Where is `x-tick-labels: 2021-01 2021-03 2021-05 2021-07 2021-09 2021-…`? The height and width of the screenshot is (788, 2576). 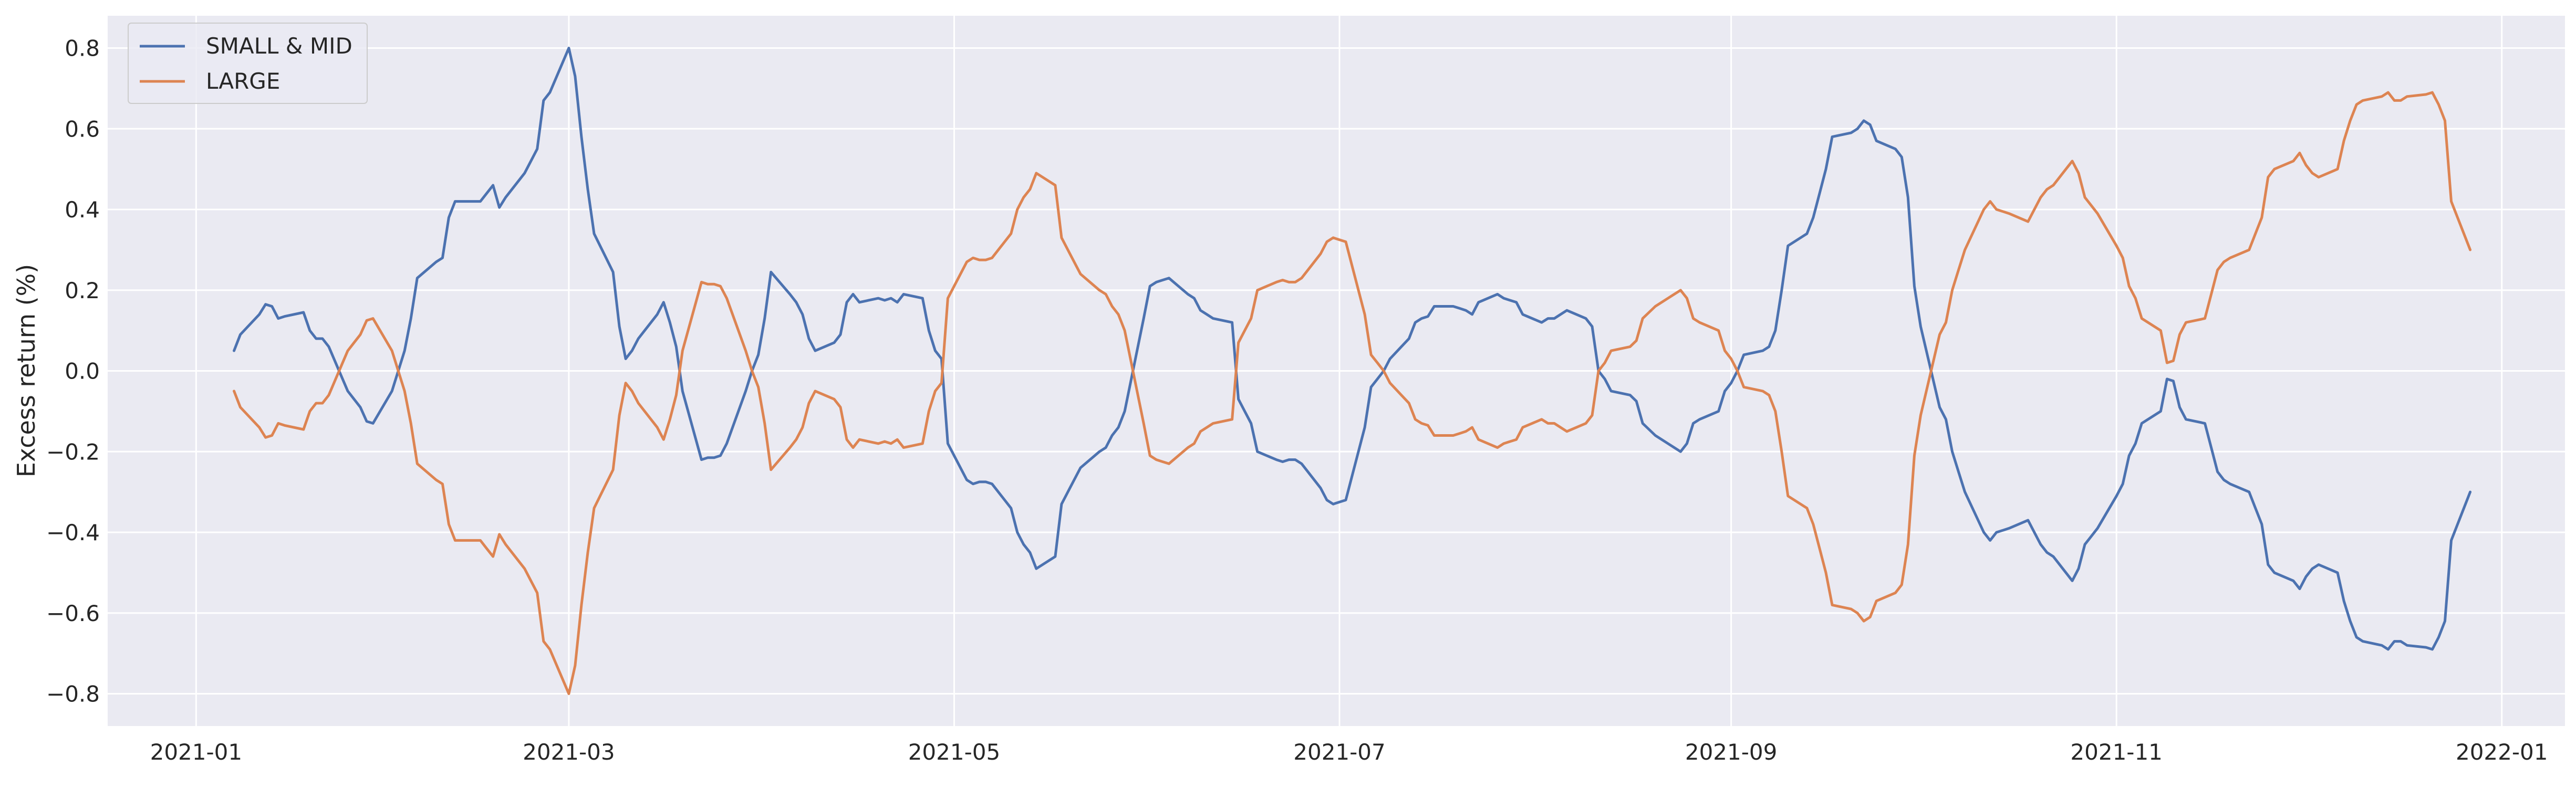 x-tick-labels: 2021-01 2021-03 2021-05 2021-07 2021-09 2021-… is located at coordinates (1349, 752).